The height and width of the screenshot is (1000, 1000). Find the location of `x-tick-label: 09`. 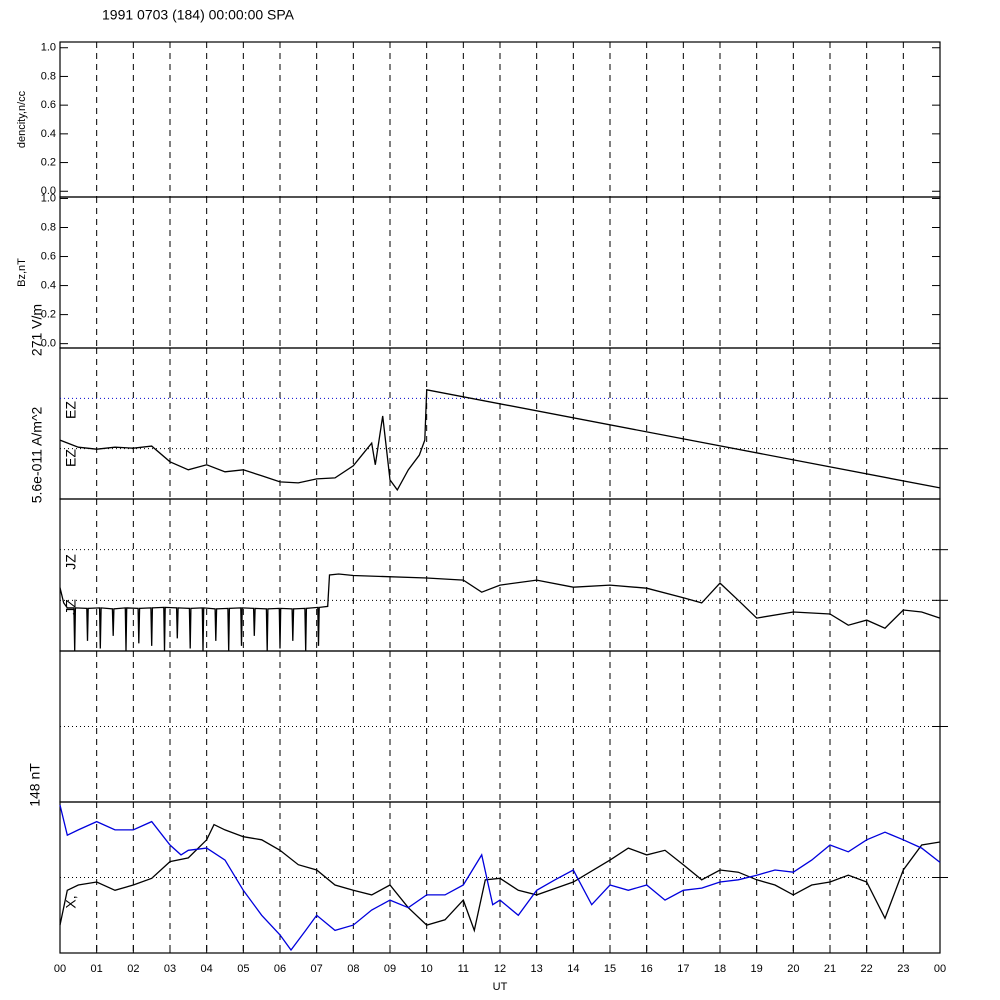

x-tick-label: 09 is located at coordinates (390, 969).